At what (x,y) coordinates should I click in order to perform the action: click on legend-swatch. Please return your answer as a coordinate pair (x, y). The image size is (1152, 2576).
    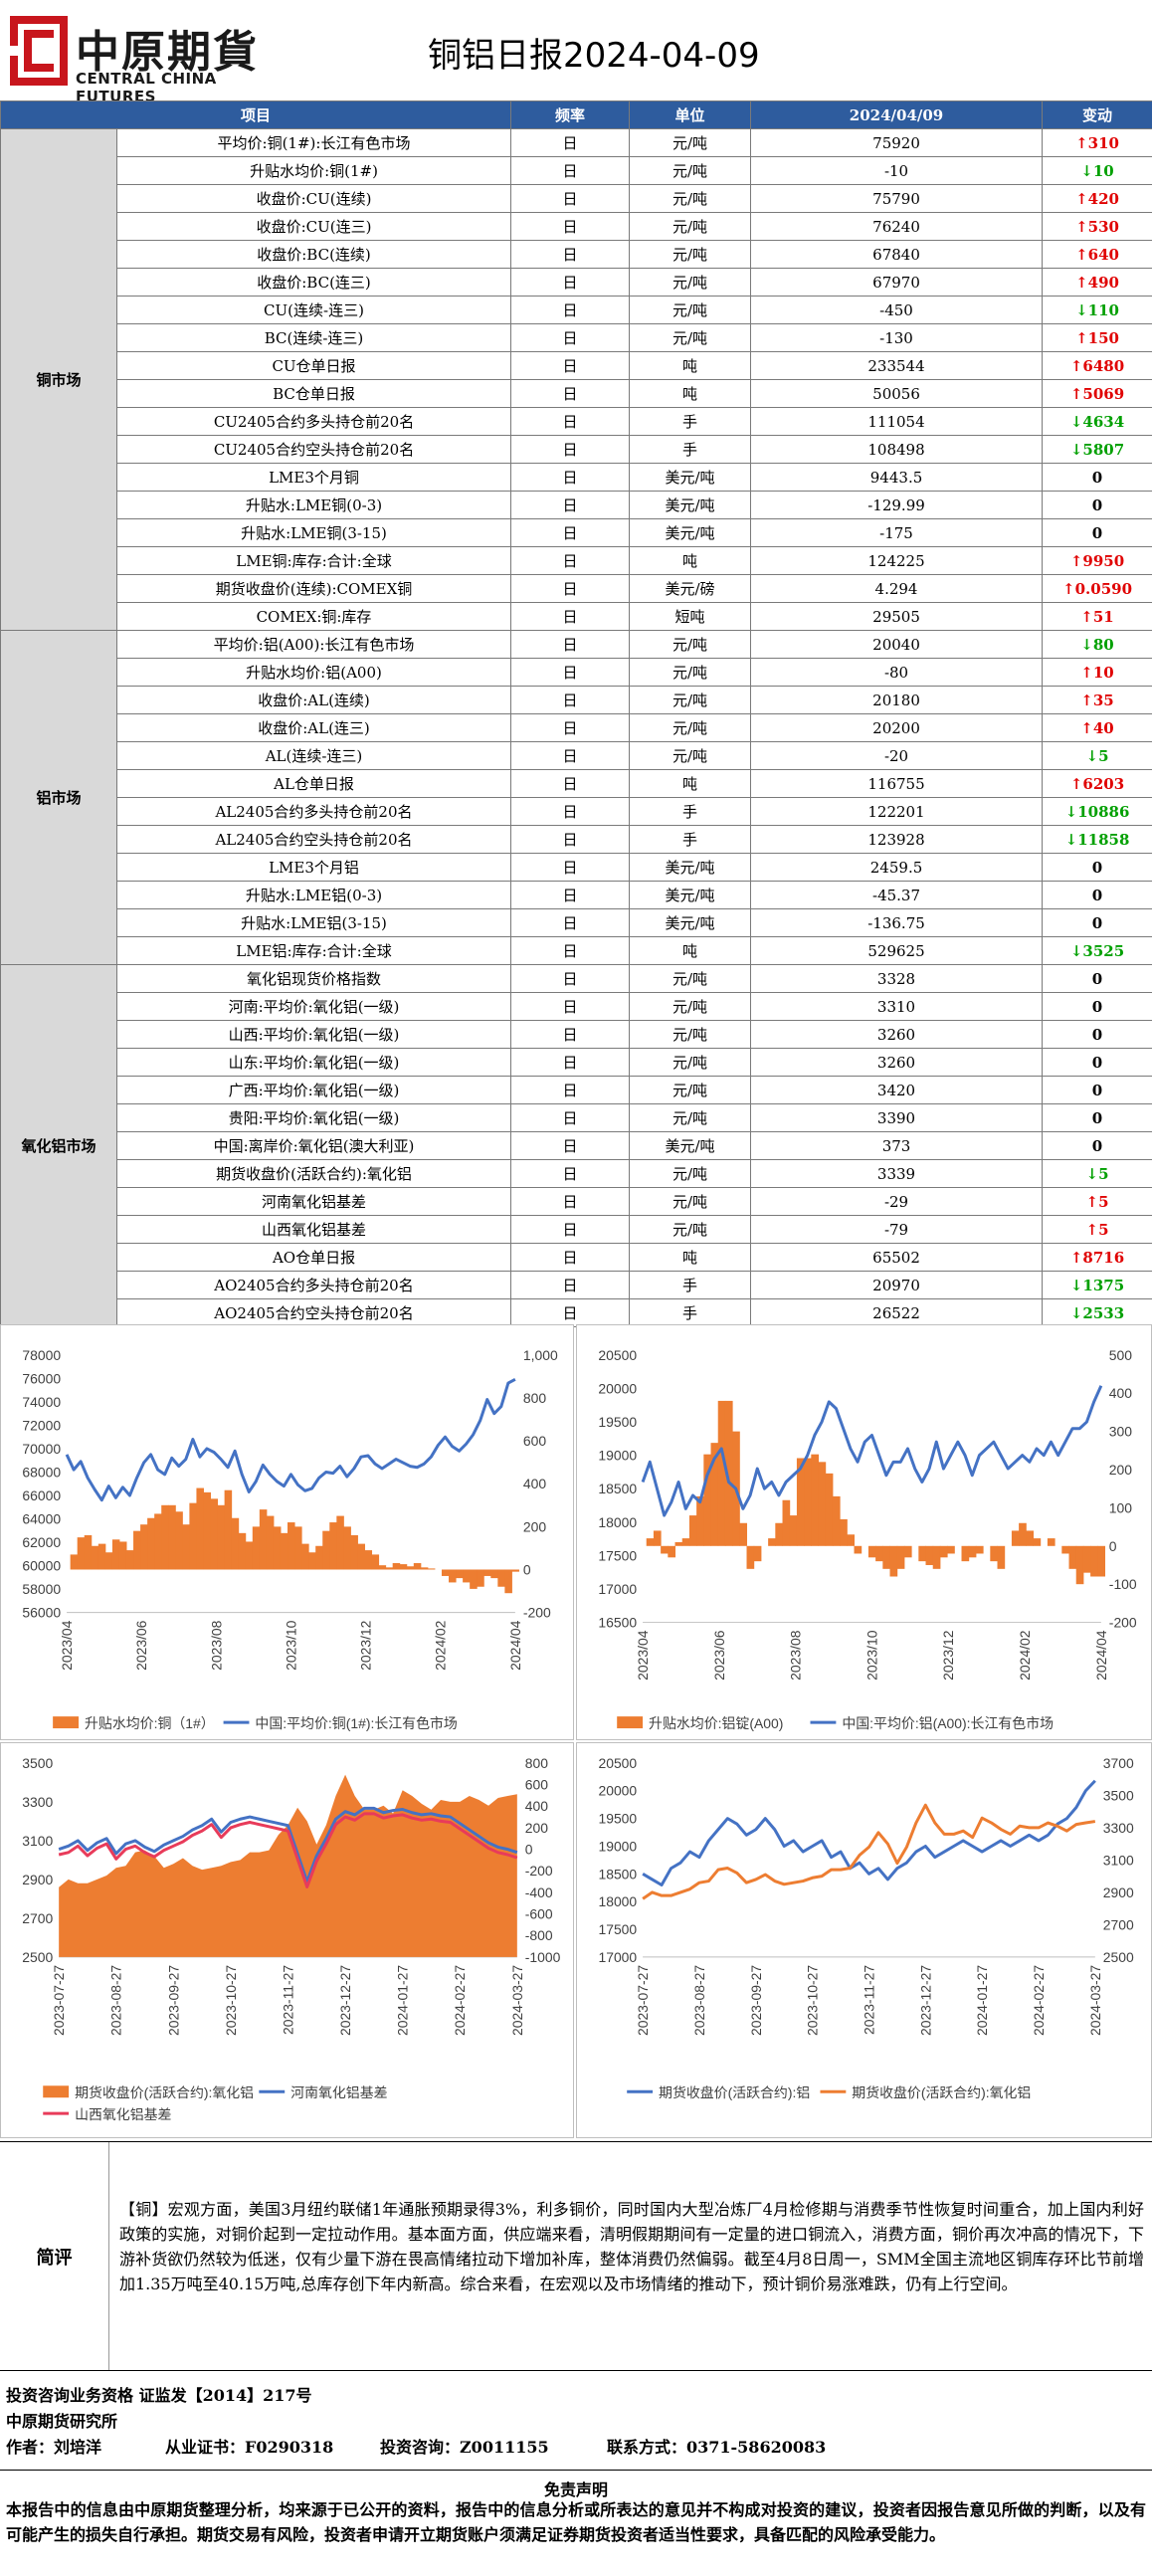
    Looking at the image, I should click on (66, 1722).